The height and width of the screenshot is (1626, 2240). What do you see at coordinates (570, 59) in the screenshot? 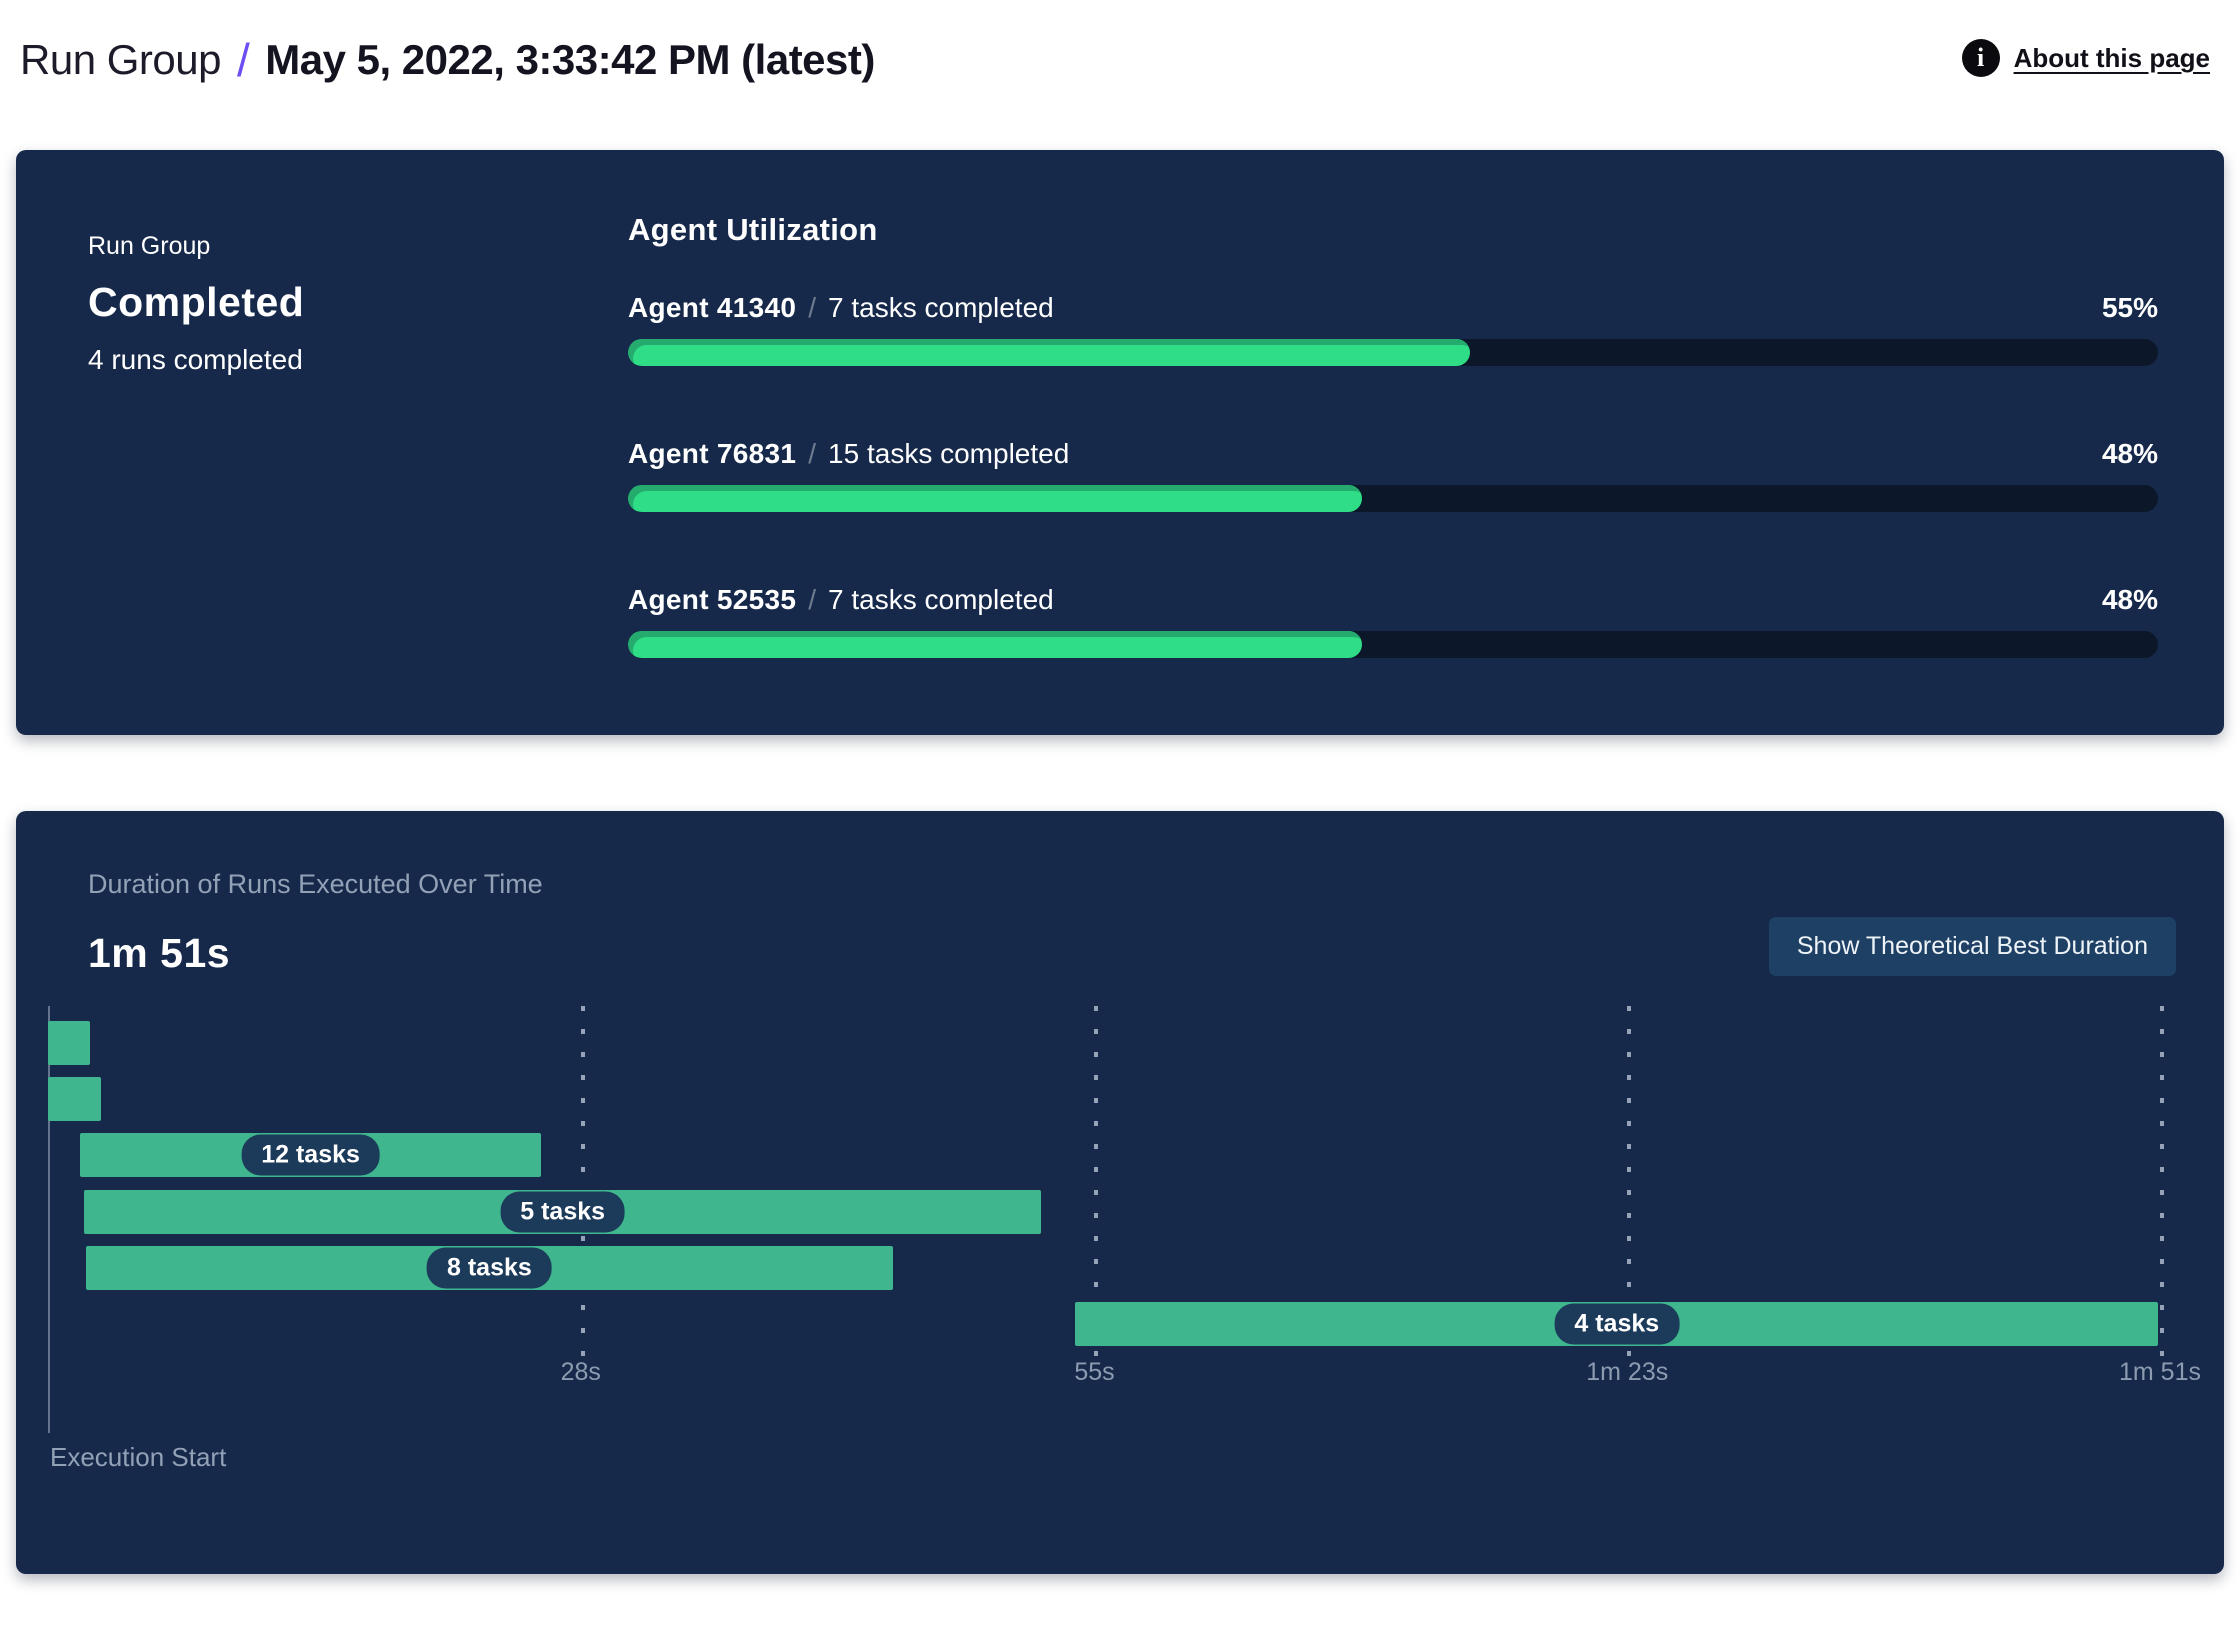
I see `page-title: May 5, 2022, 3:33:42 PM (latest)` at bounding box center [570, 59].